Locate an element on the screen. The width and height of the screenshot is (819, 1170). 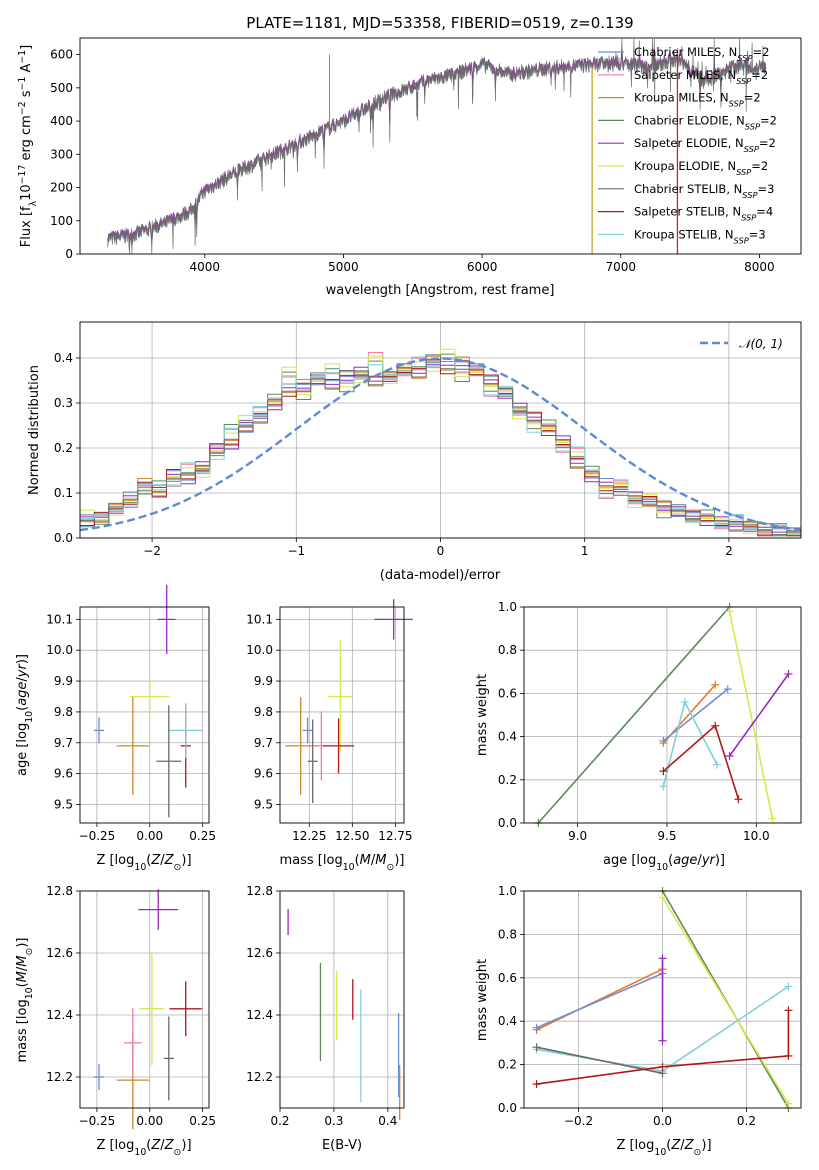
x-axis-label: age [log10(age/yr)] is located at coordinates (664, 863).